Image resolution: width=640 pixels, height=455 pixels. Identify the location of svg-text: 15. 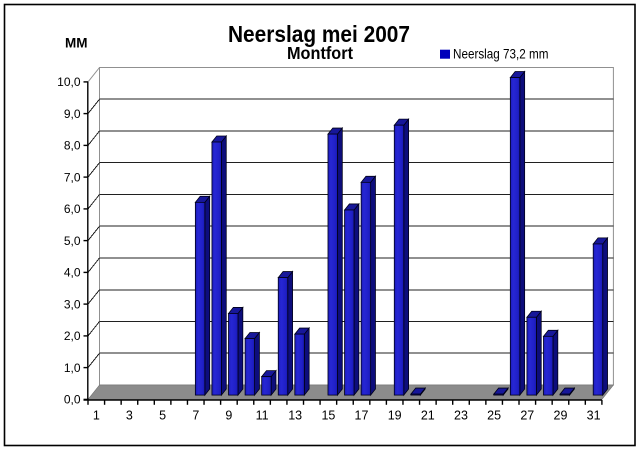
(328, 415).